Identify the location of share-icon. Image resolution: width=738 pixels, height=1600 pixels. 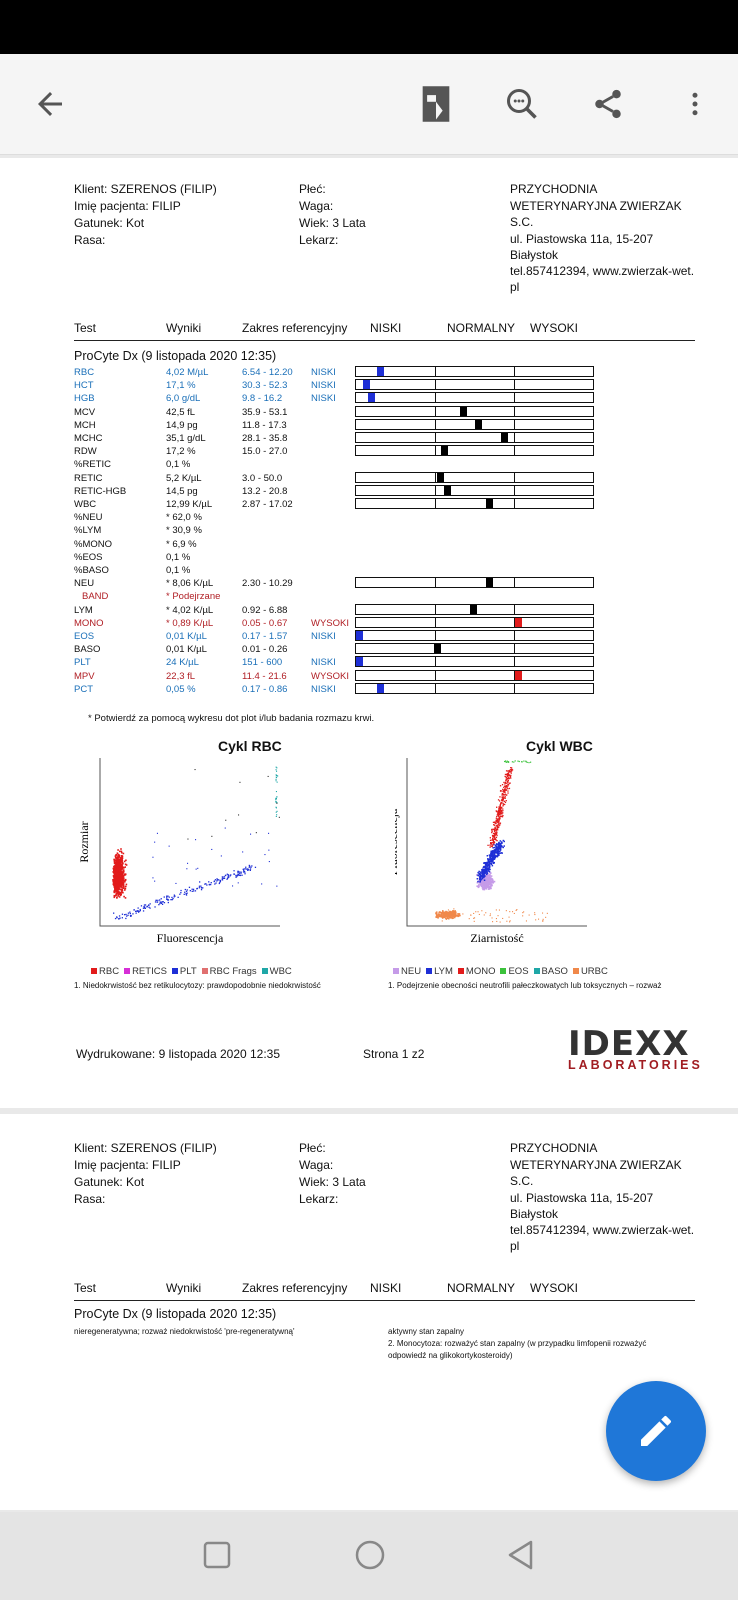
(608, 104).